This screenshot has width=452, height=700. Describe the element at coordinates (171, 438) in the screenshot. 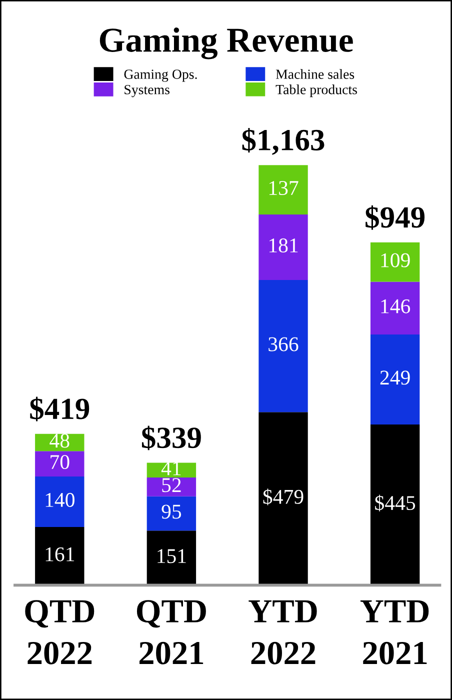

I see `total-label: $339` at that location.